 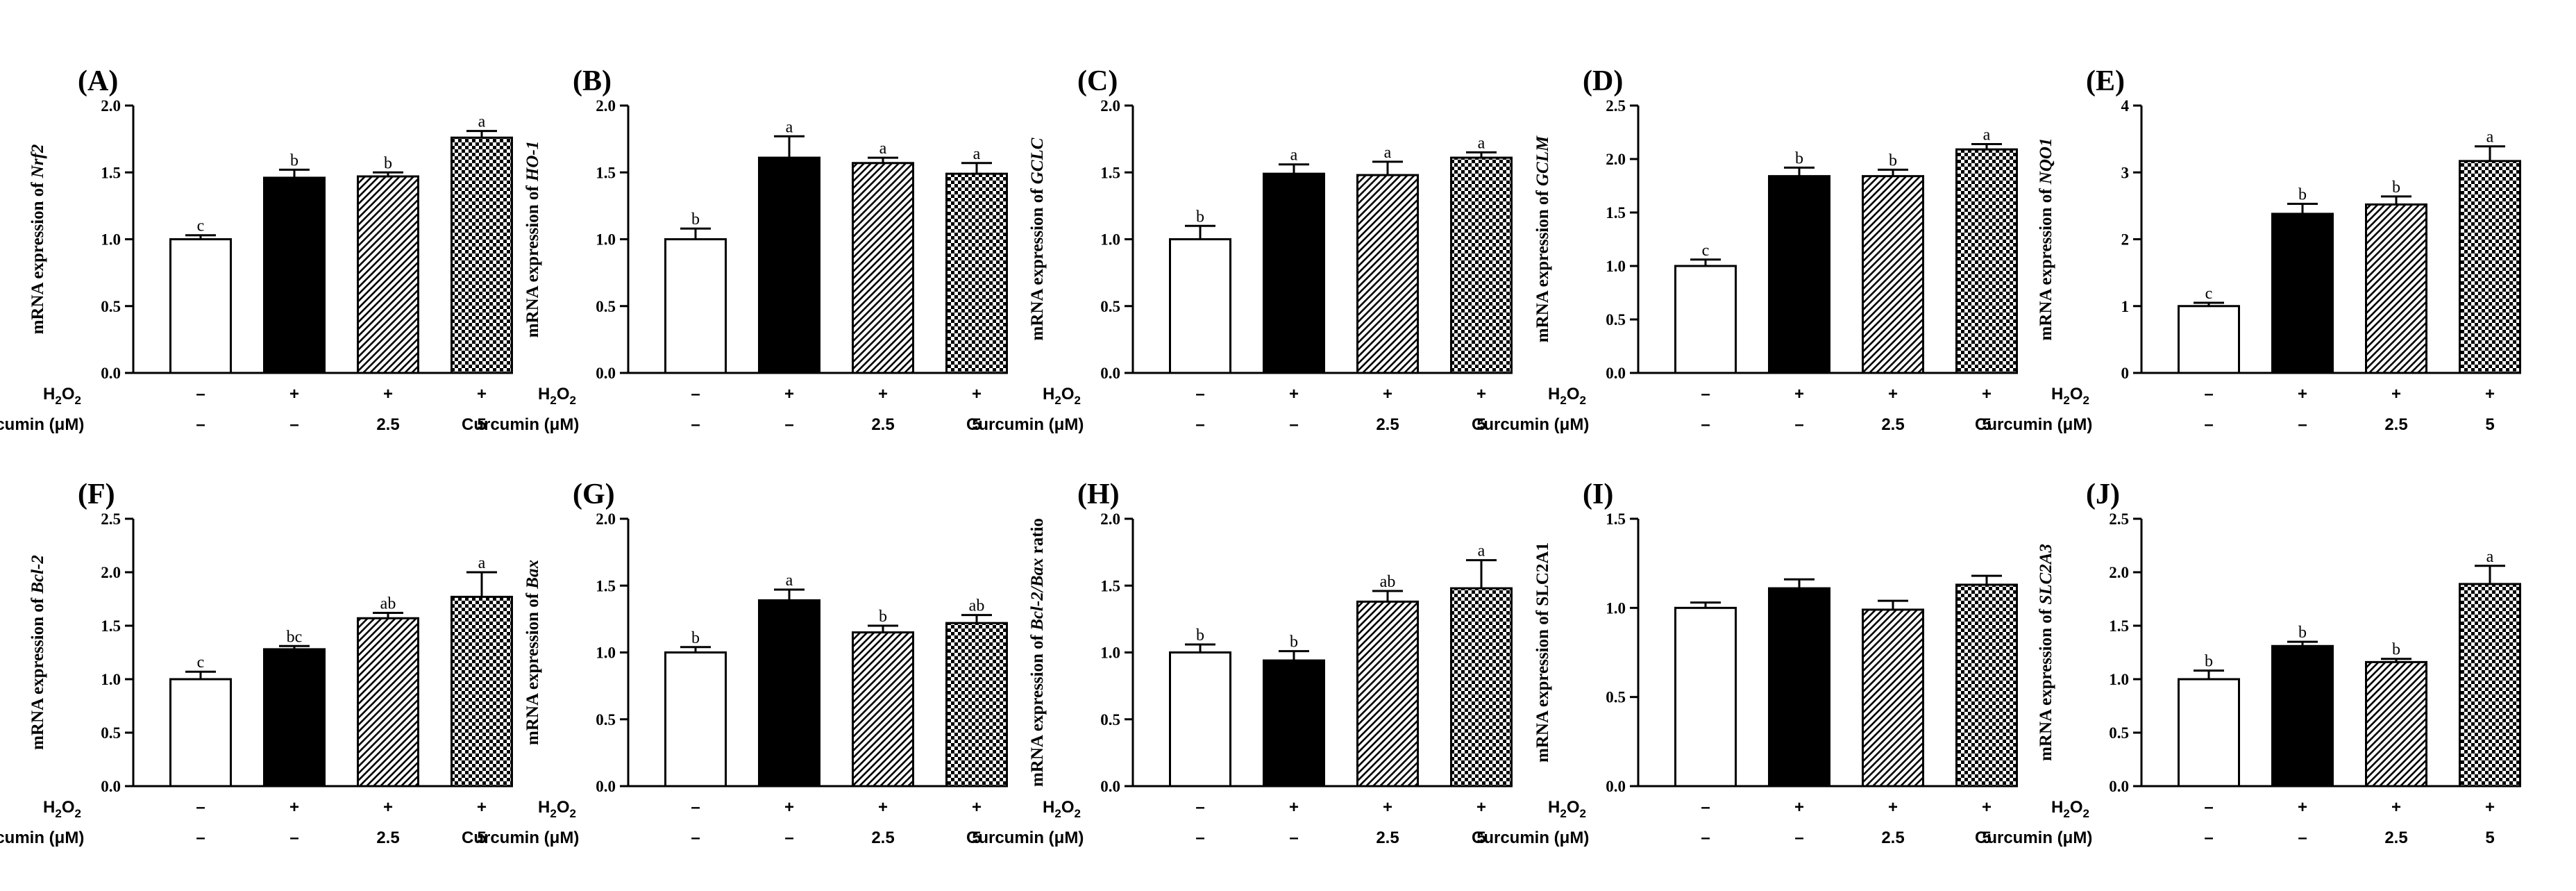 I want to click on y-axis-title: mRNA expression of GCLM, so click(x=1542, y=238).